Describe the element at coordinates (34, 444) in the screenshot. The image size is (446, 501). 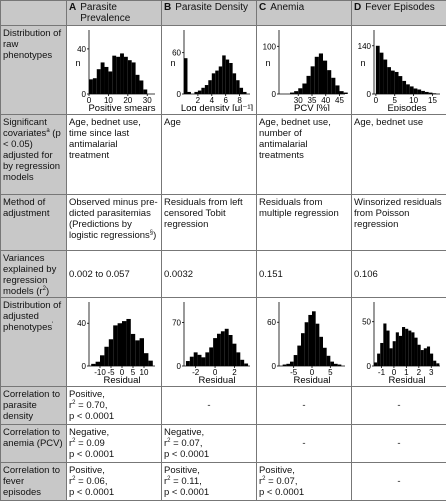
I see `row-label-corr-anemia: Correlation to anemia (PCV)` at that location.